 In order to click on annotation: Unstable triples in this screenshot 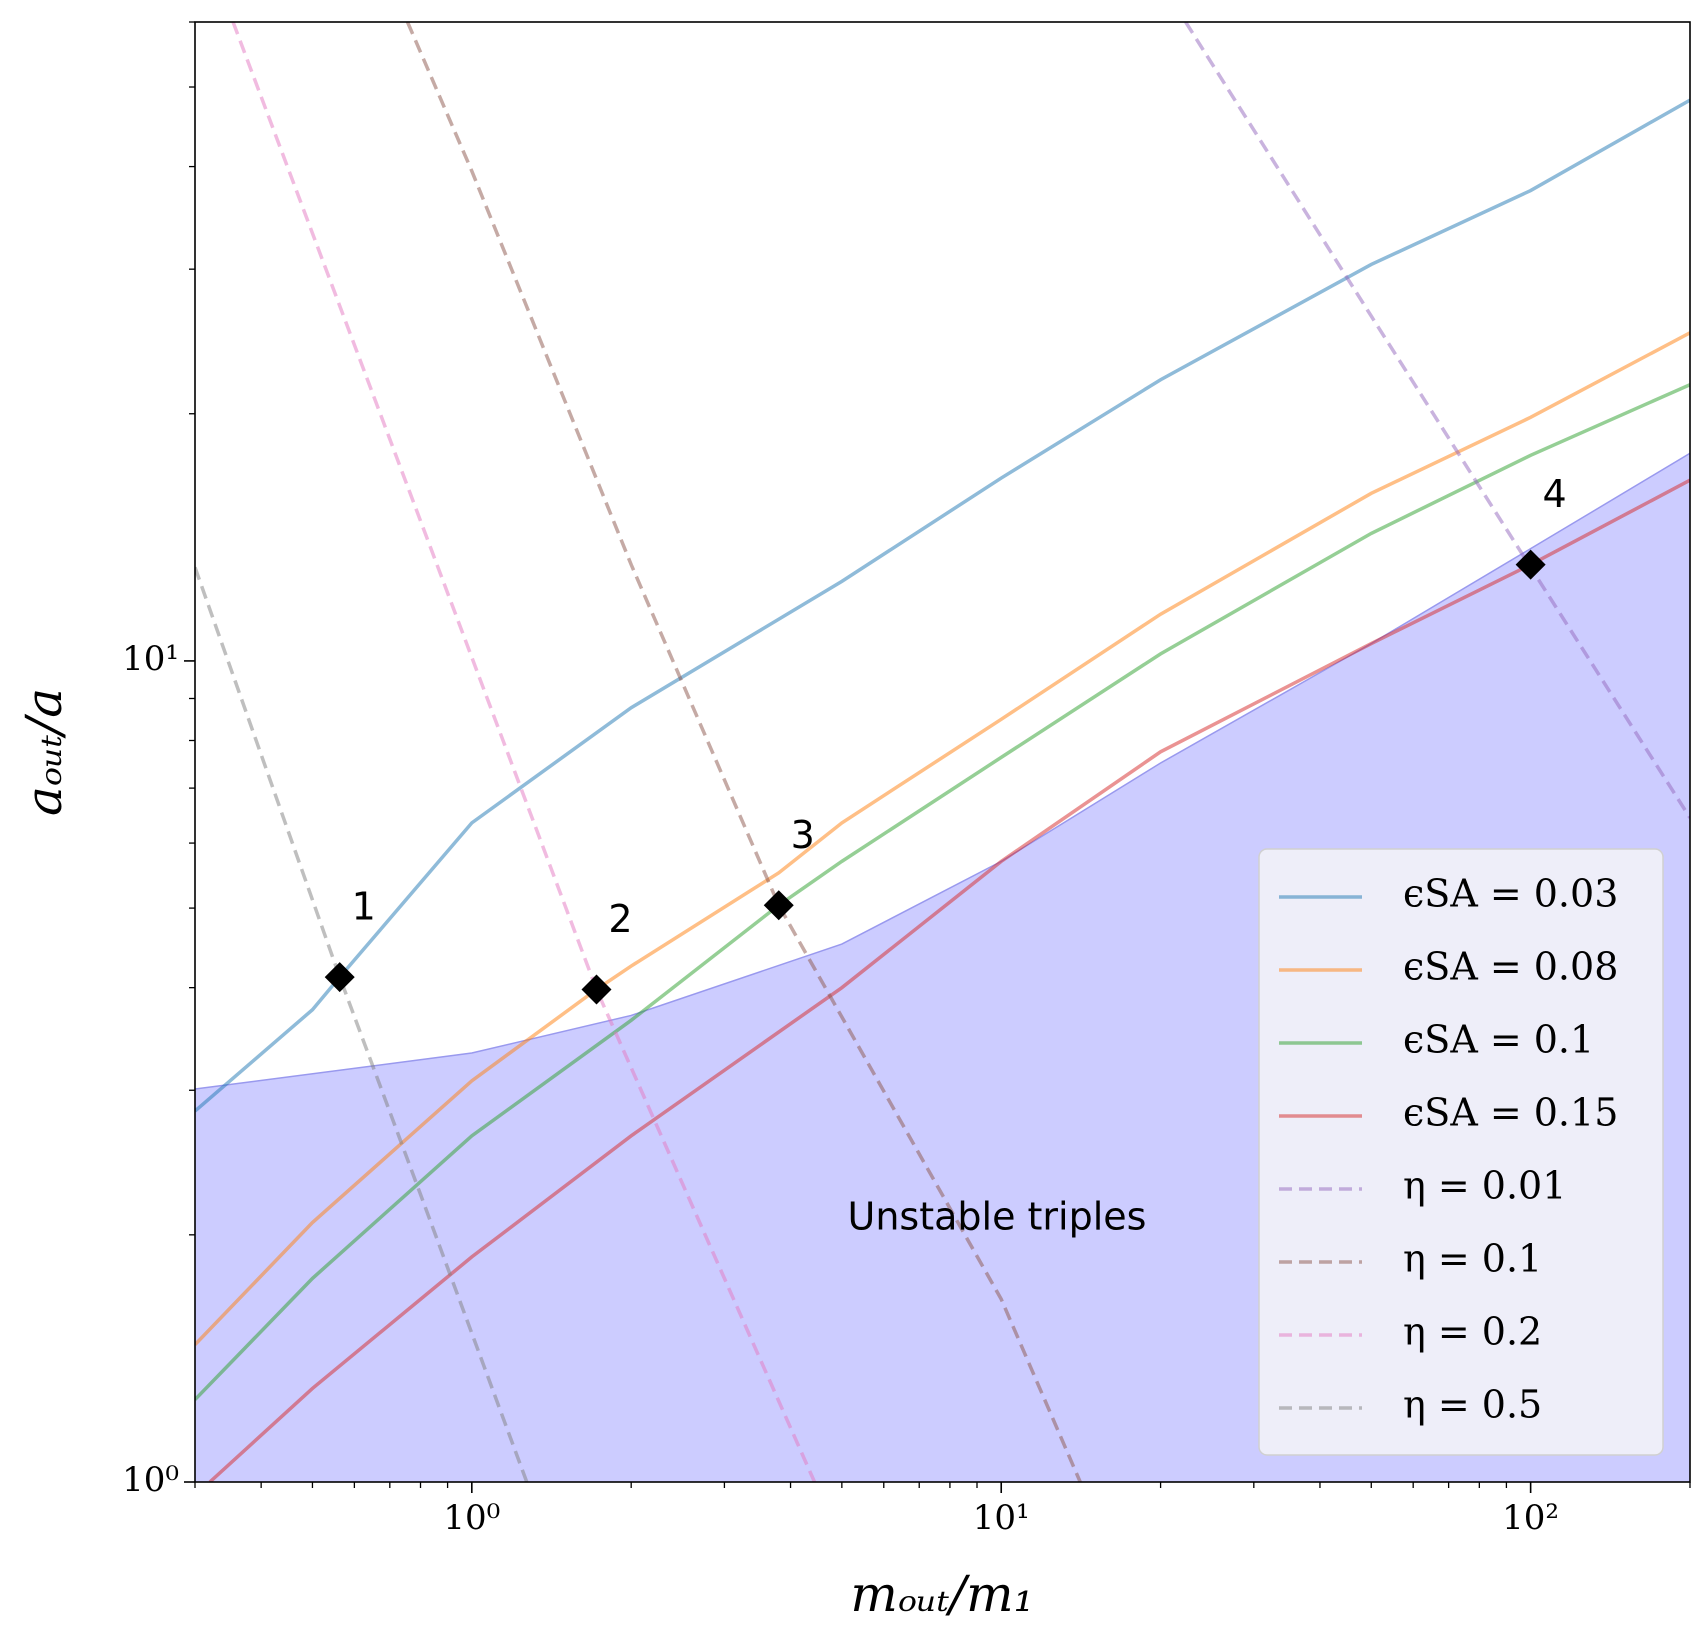, I will do `click(997, 1217)`.